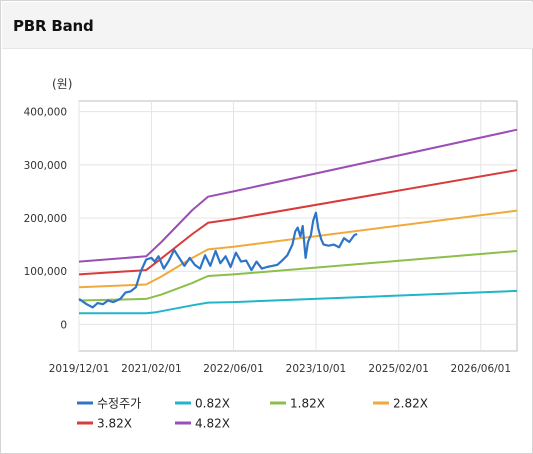  I want to click on x-tick-label: 2026/06/01, so click(481, 369).